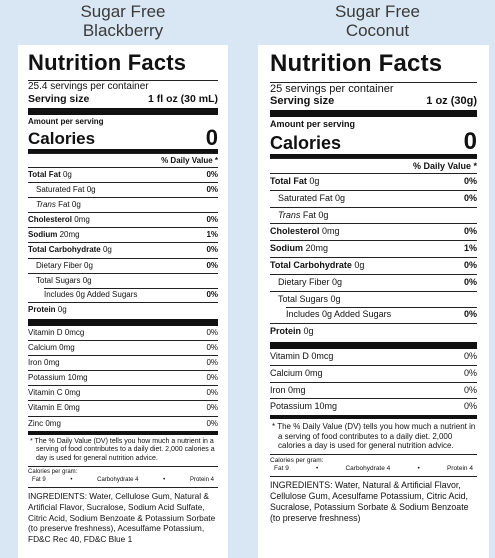 The height and width of the screenshot is (558, 495). What do you see at coordinates (182, 99) in the screenshot?
I see `serving-size-value: 1 fl oz (30 mL)` at bounding box center [182, 99].